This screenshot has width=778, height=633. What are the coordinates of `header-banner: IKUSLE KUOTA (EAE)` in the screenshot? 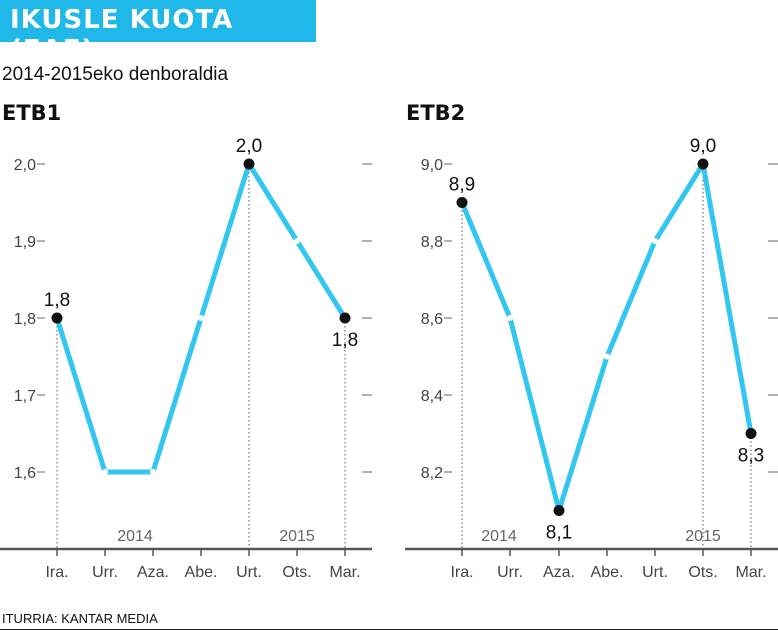 It's located at (158, 32).